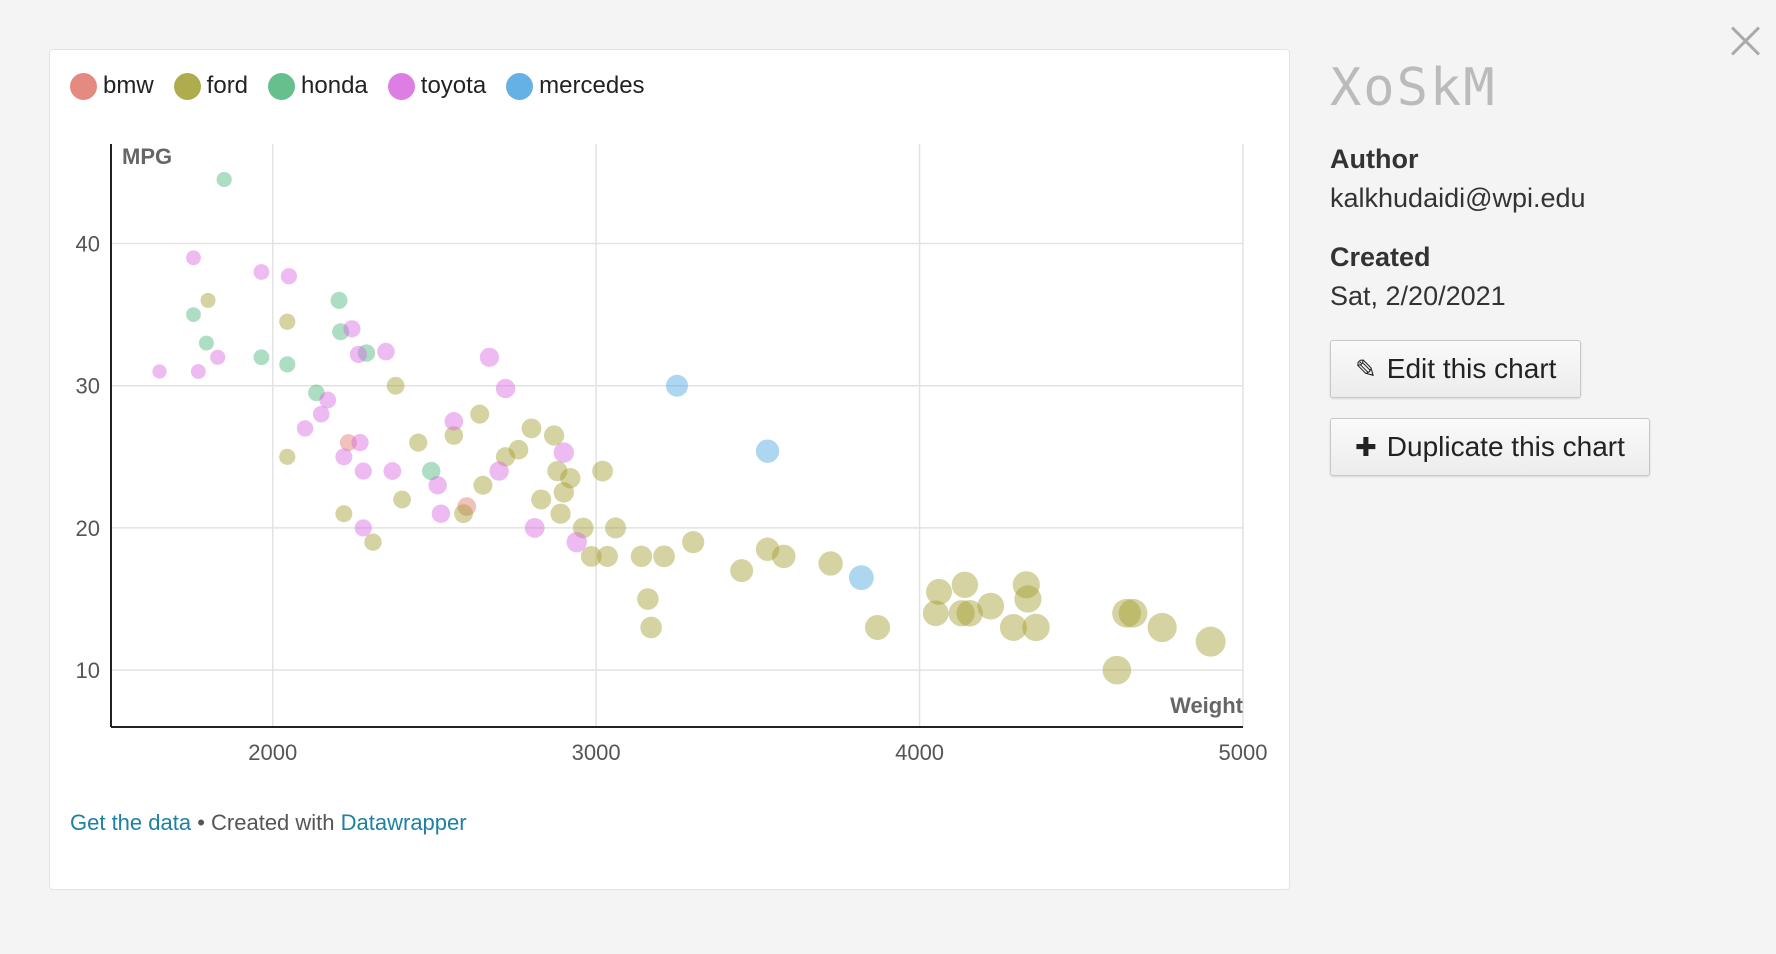  I want to click on y-tick-label: 10, so click(88, 670).